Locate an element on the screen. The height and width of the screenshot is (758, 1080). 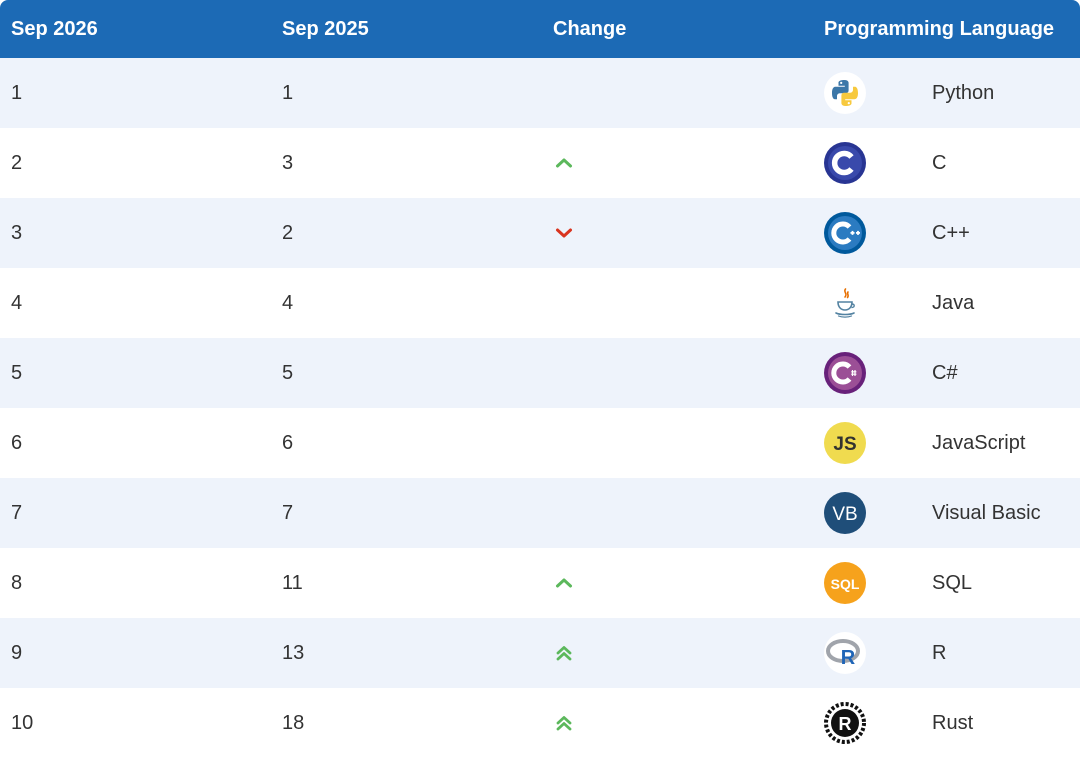
rank-previous: 13 is located at coordinates (293, 653).